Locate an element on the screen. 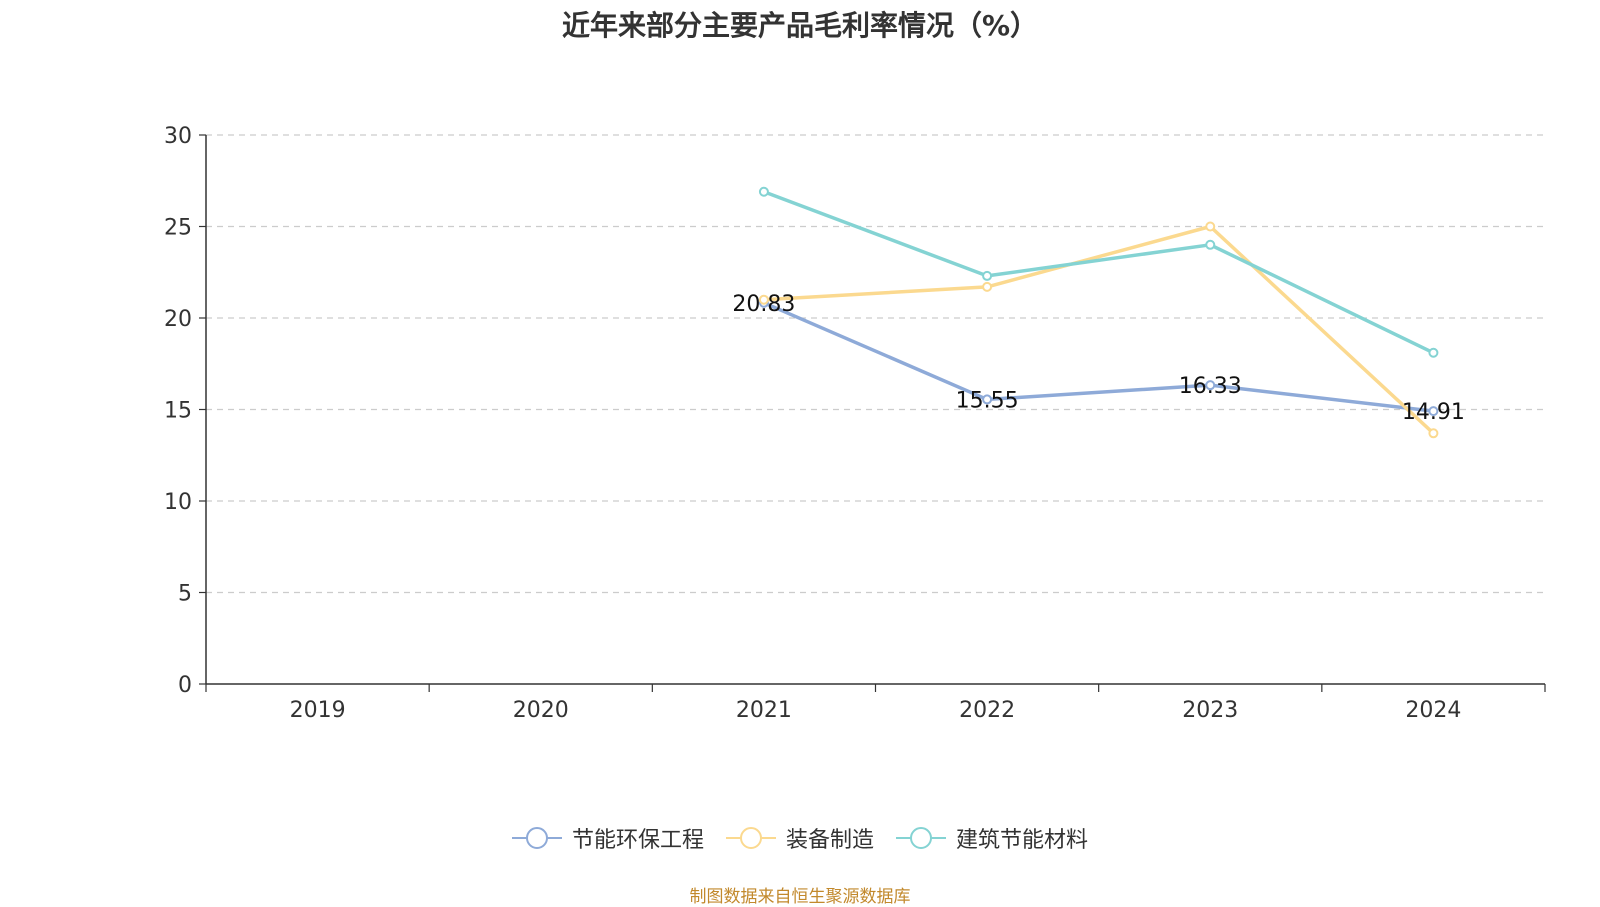  legend-item-series-2: 建筑节能材料 is located at coordinates (992, 838).